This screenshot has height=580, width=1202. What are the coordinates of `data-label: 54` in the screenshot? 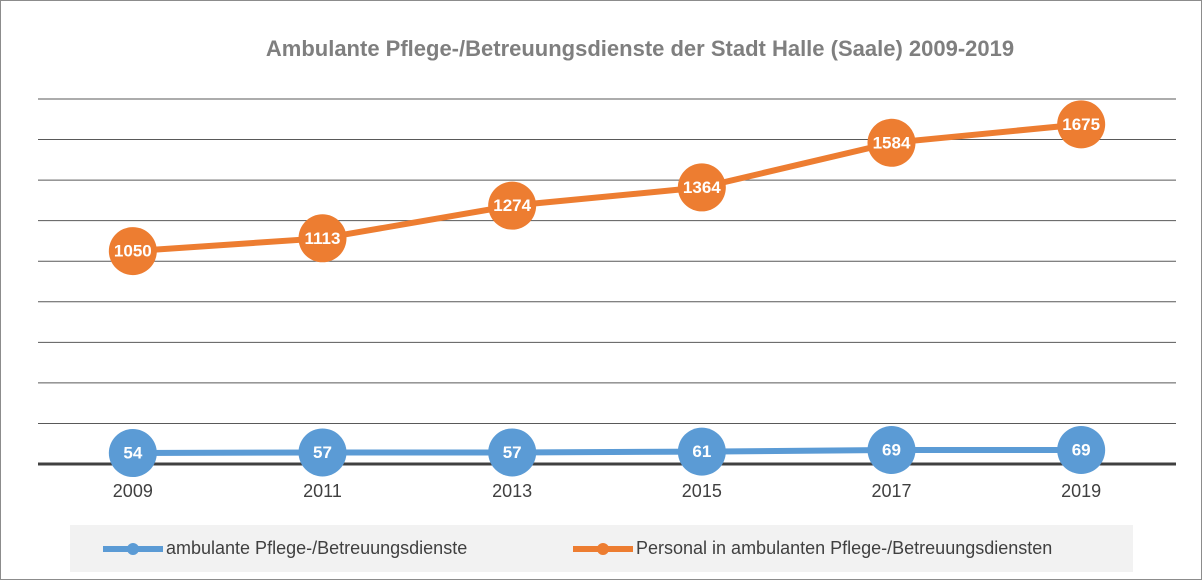 It's located at (132, 453).